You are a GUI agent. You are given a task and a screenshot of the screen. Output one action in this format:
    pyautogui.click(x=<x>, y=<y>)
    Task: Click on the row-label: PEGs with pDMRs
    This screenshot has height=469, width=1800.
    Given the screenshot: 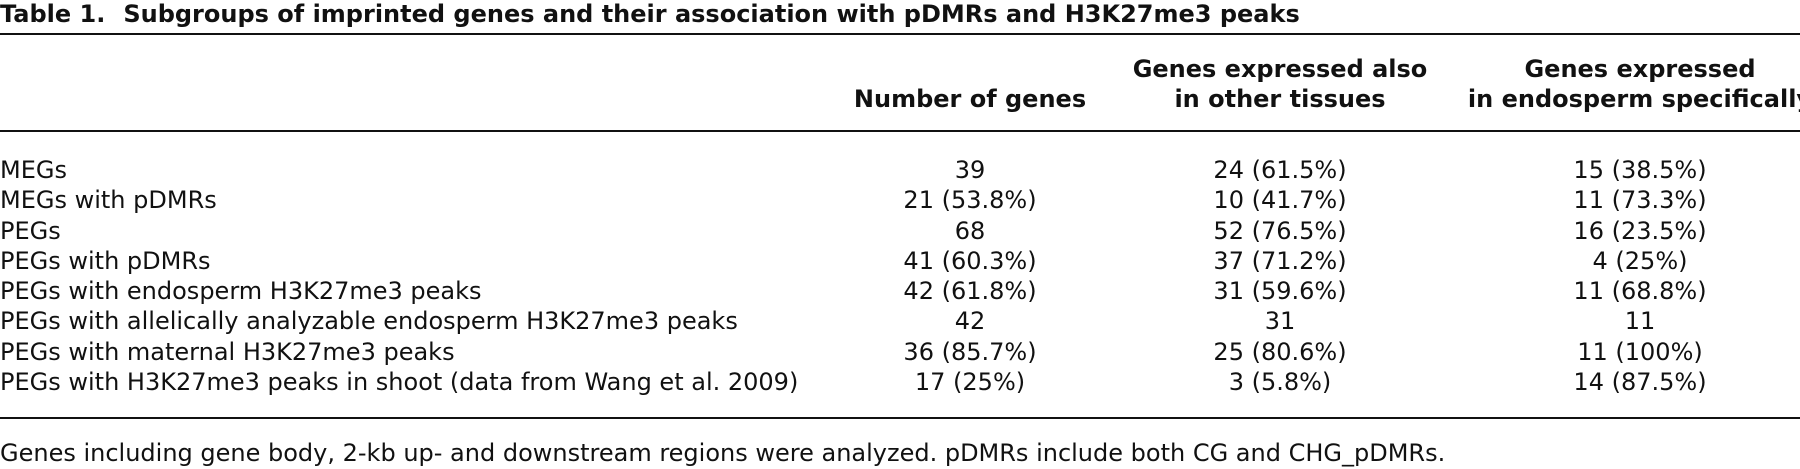 What is the action you would take?
    pyautogui.click(x=105, y=260)
    